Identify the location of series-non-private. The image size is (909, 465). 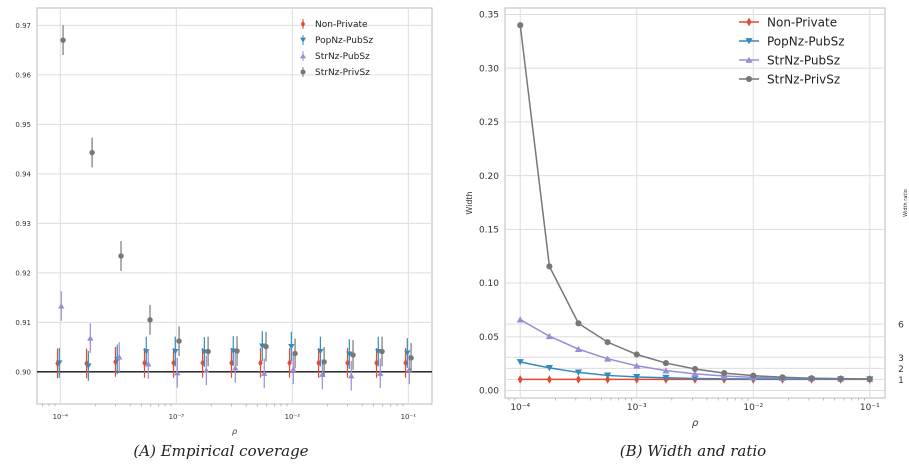
(231, 363).